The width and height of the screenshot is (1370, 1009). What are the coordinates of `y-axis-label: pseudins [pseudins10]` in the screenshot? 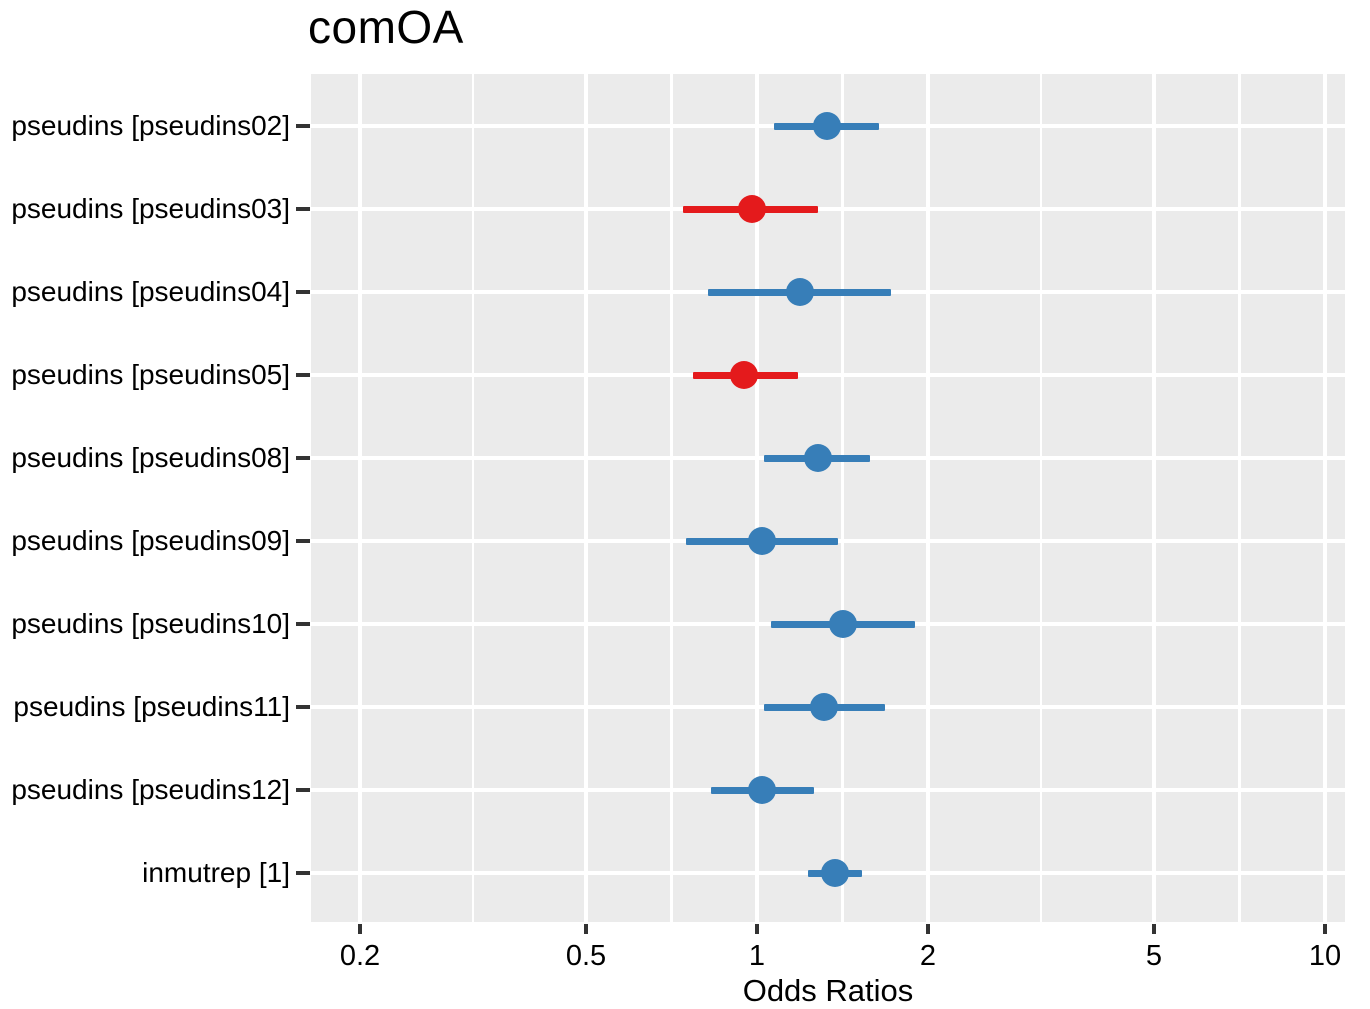 It's located at (150, 623).